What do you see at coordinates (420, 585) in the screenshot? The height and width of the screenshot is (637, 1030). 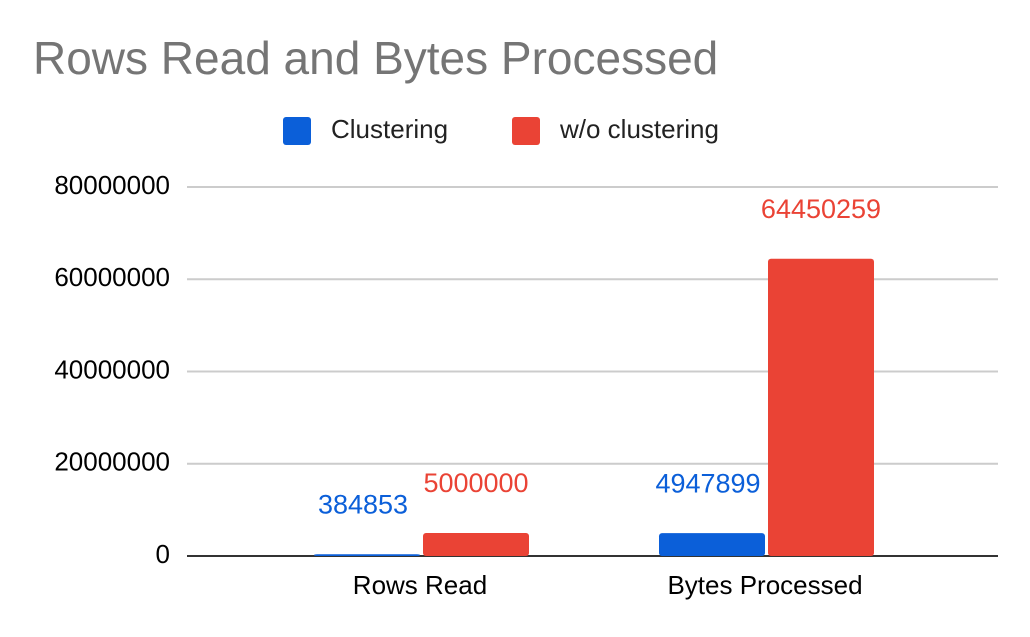 I see `x-tick-label: Rows Read` at bounding box center [420, 585].